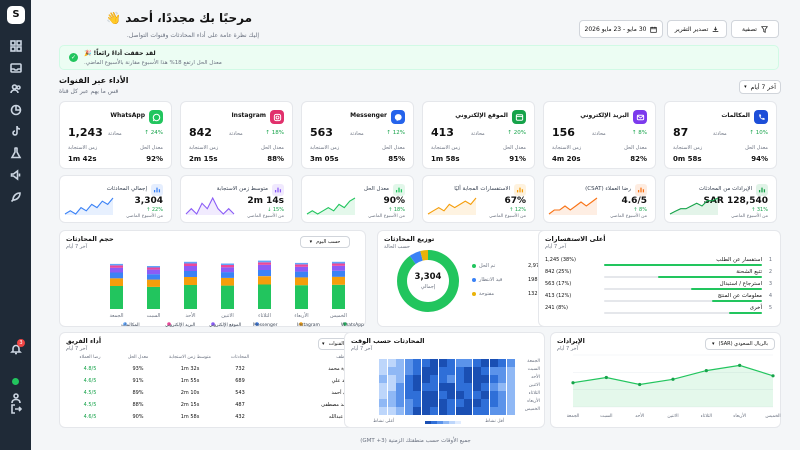 This screenshot has width=800, height=450. Describe the element at coordinates (533, 361) in the screenshot. I see `heatmap-row-label: الجمعة` at that location.